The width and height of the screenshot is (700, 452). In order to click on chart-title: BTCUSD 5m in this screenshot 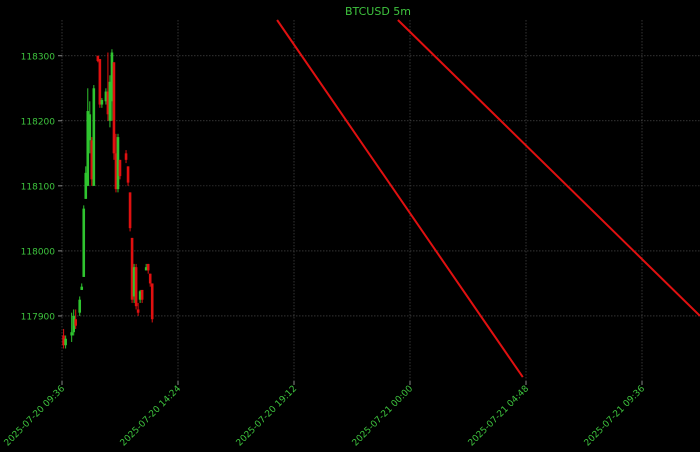, I will do `click(378, 11)`.